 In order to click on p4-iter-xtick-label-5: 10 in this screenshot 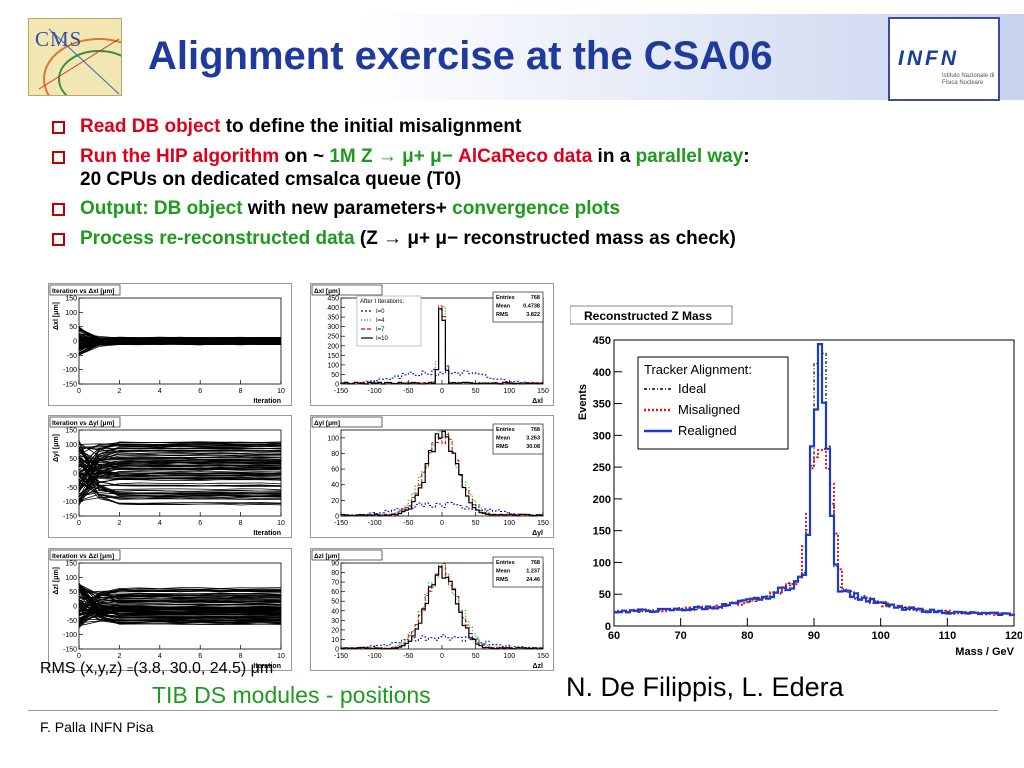, I will do `click(281, 656)`.